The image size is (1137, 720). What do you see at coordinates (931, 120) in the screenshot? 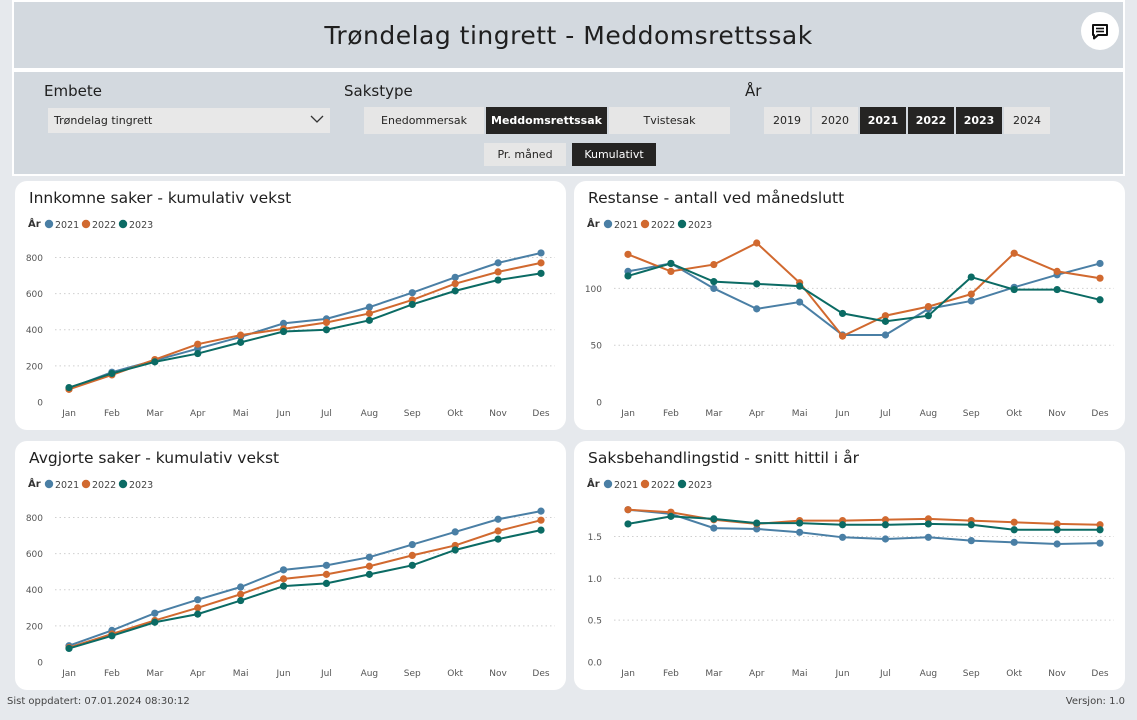
I see `year-2022-button: 2022` at bounding box center [931, 120].